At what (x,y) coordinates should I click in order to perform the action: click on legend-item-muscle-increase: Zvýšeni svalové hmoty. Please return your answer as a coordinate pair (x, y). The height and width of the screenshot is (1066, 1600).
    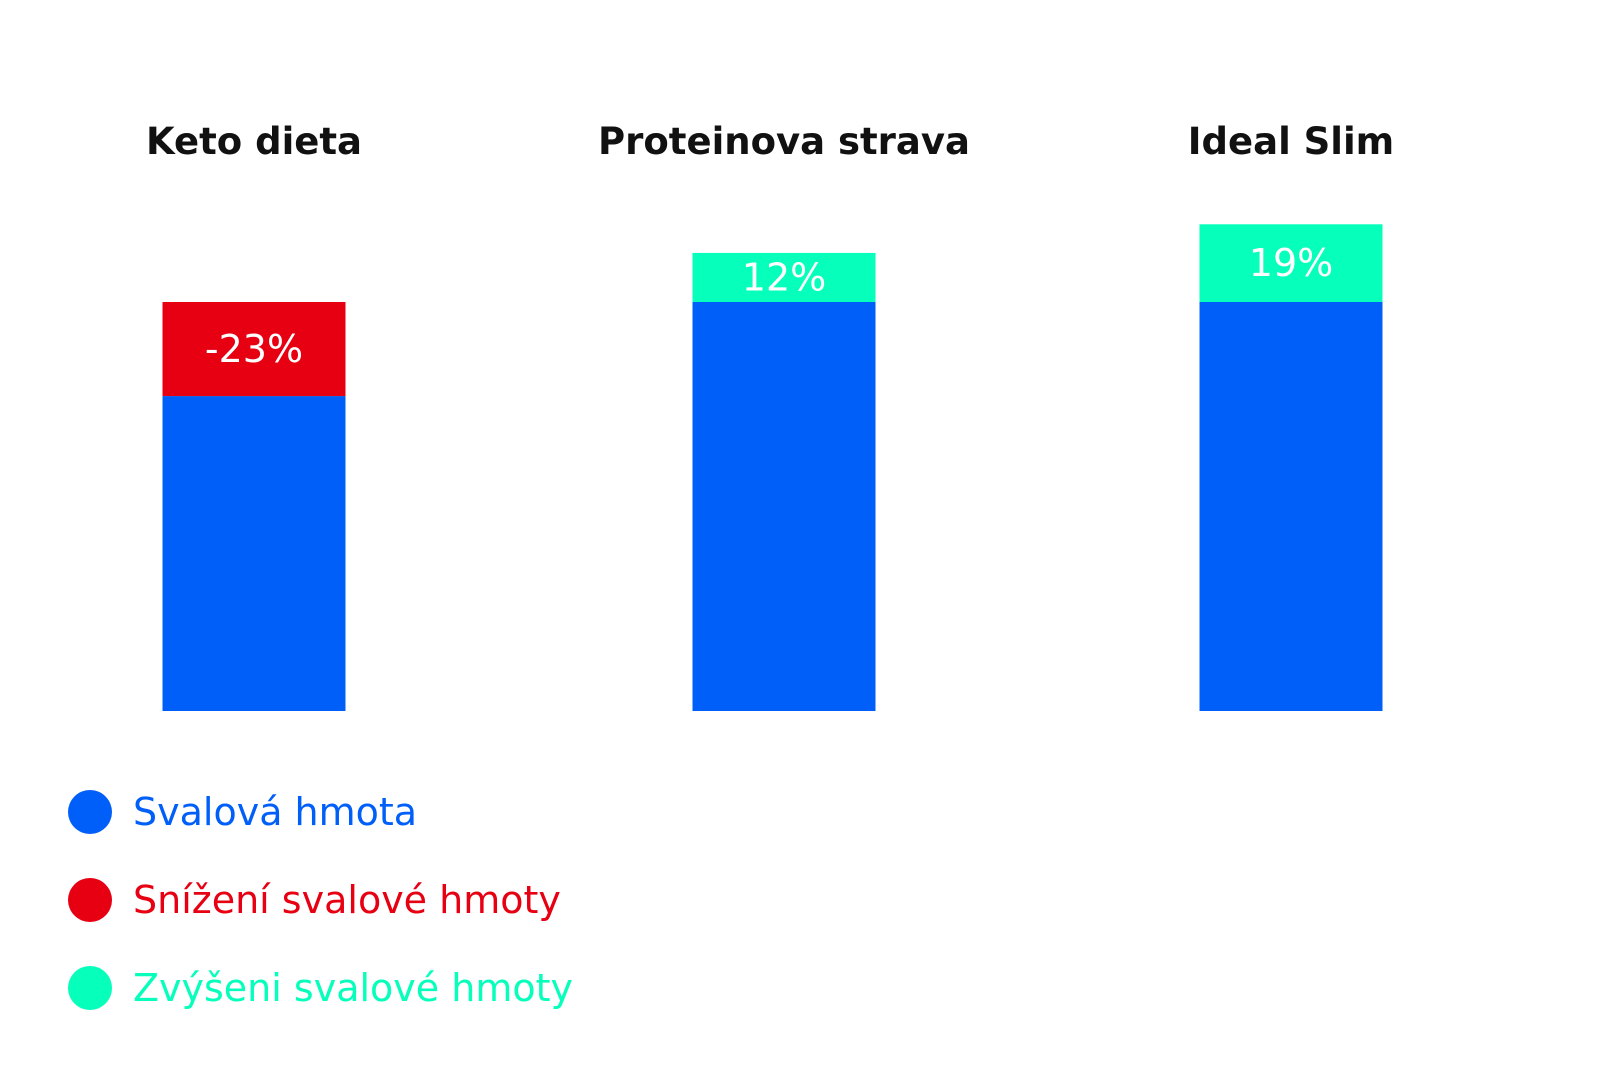
    Looking at the image, I should click on (418, 988).